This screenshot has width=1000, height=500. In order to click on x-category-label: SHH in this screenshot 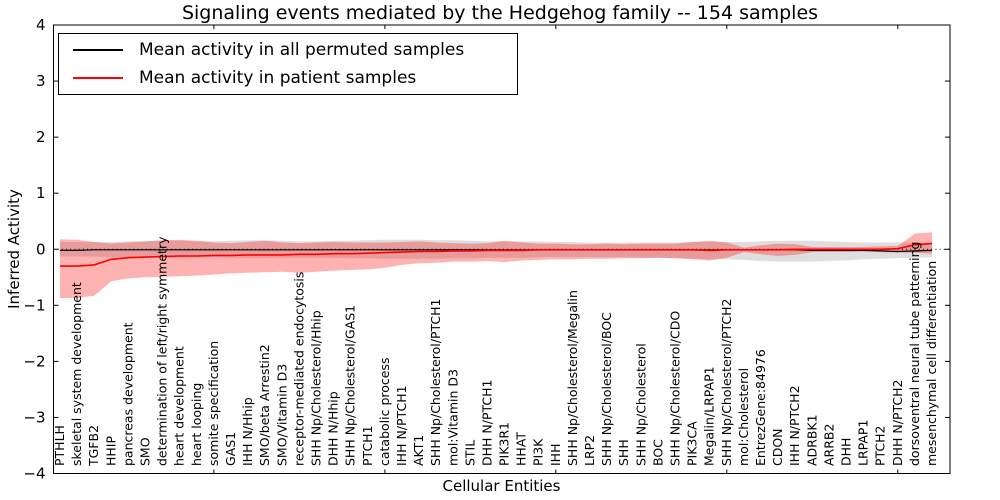, I will do `click(623, 452)`.